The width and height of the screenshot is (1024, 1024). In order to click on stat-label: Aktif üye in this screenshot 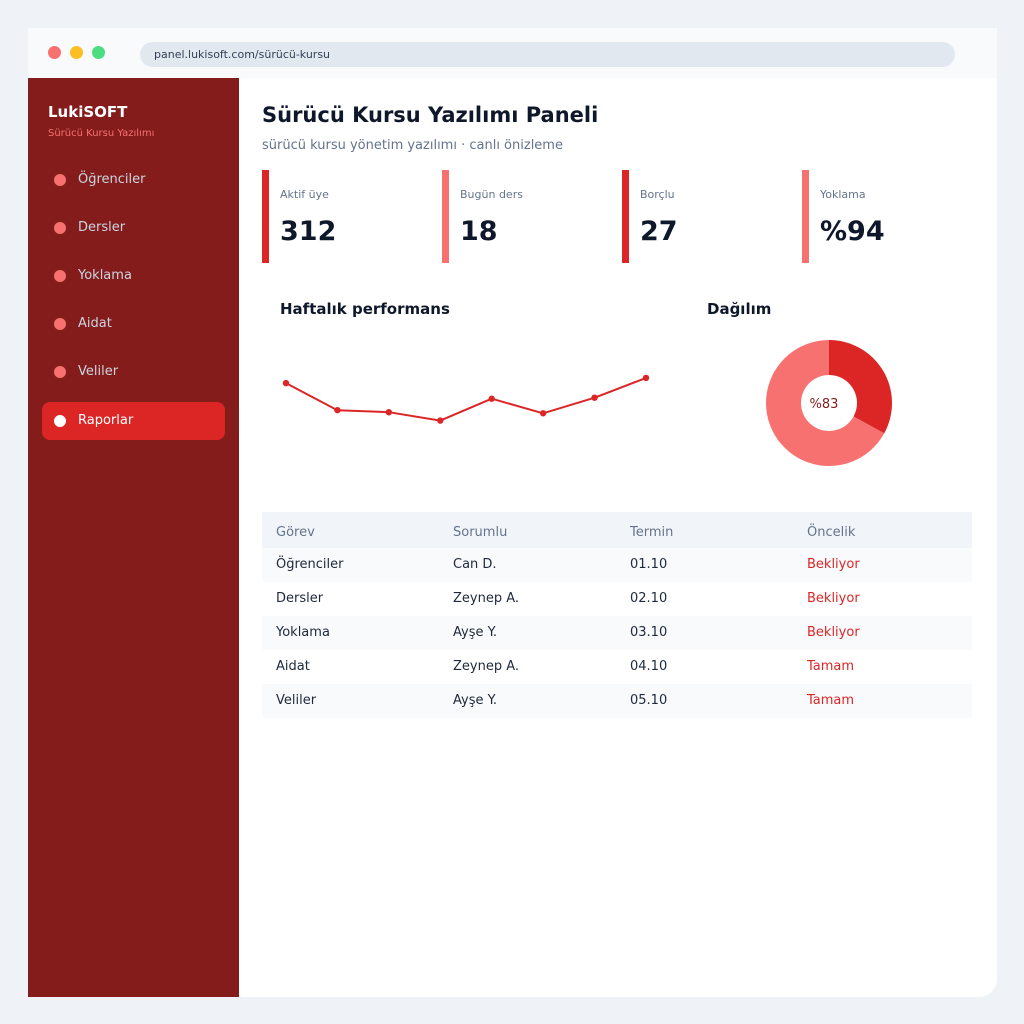, I will do `click(304, 194)`.